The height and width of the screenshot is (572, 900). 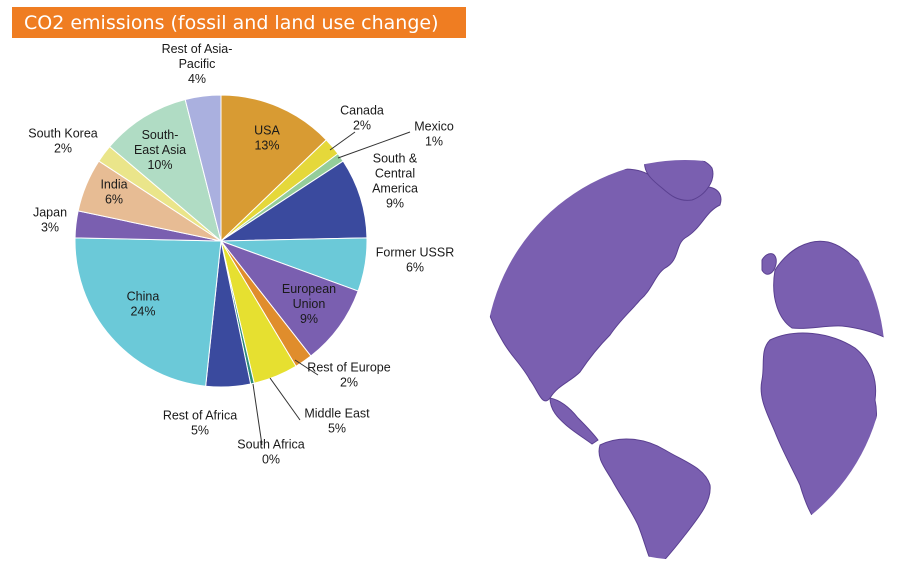 What do you see at coordinates (197, 64) in the screenshot?
I see `slice-label-rest-of-asia-pacific: Rest of Asia-Pacific 4%` at bounding box center [197, 64].